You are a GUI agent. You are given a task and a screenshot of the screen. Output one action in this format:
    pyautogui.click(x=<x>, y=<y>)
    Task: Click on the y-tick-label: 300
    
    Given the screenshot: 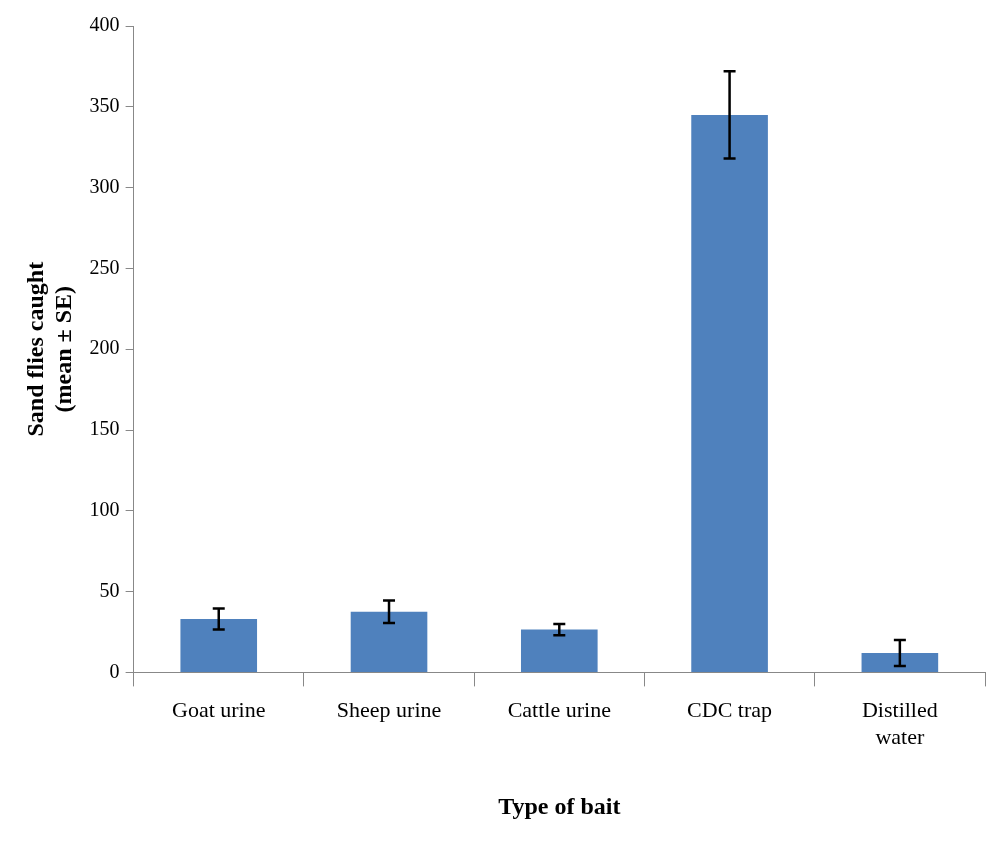 What is the action you would take?
    pyautogui.click(x=104, y=185)
    